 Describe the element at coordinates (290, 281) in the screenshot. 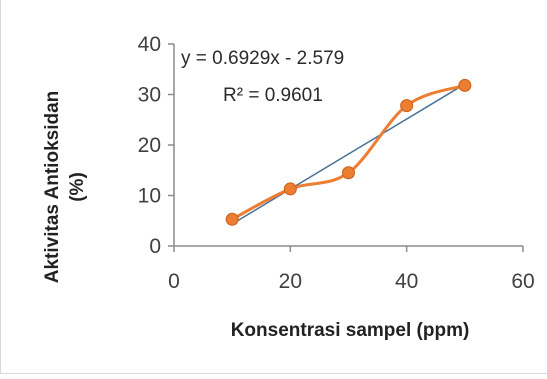

I see `x-tick-label: 20` at that location.